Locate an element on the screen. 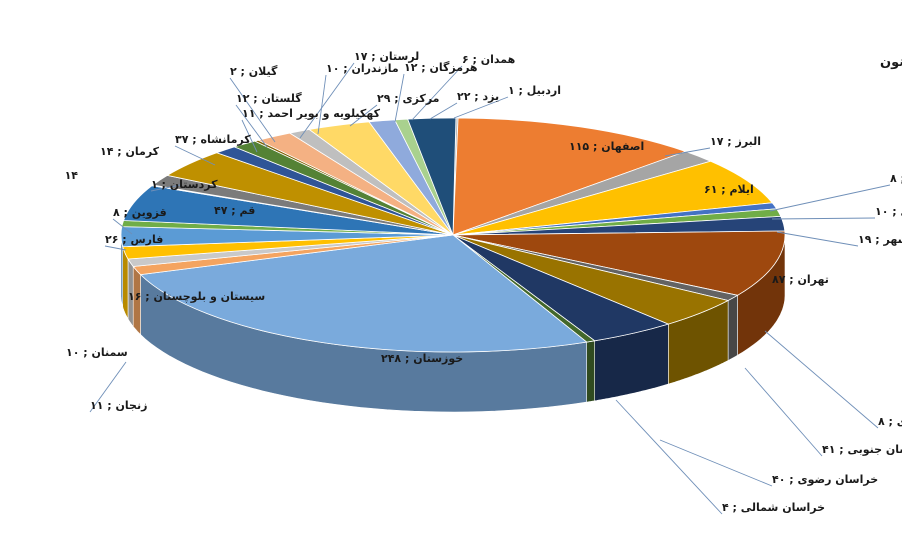 The height and width of the screenshot is (537, 902). slice-label-3: ایلام ; ۶۱ is located at coordinates (729, 189).